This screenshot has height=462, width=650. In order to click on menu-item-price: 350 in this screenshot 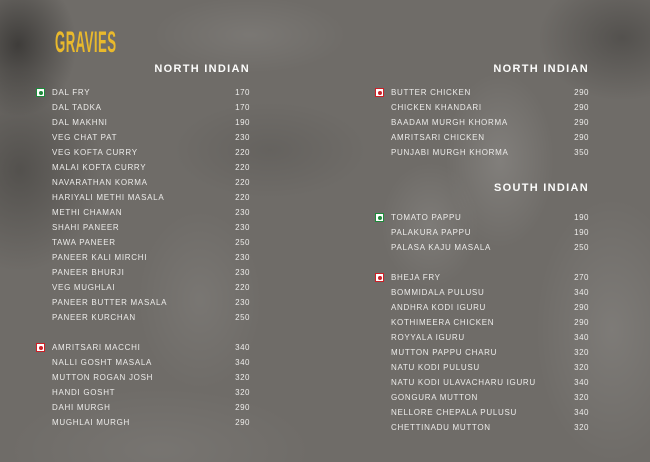, I will do `click(581, 152)`.